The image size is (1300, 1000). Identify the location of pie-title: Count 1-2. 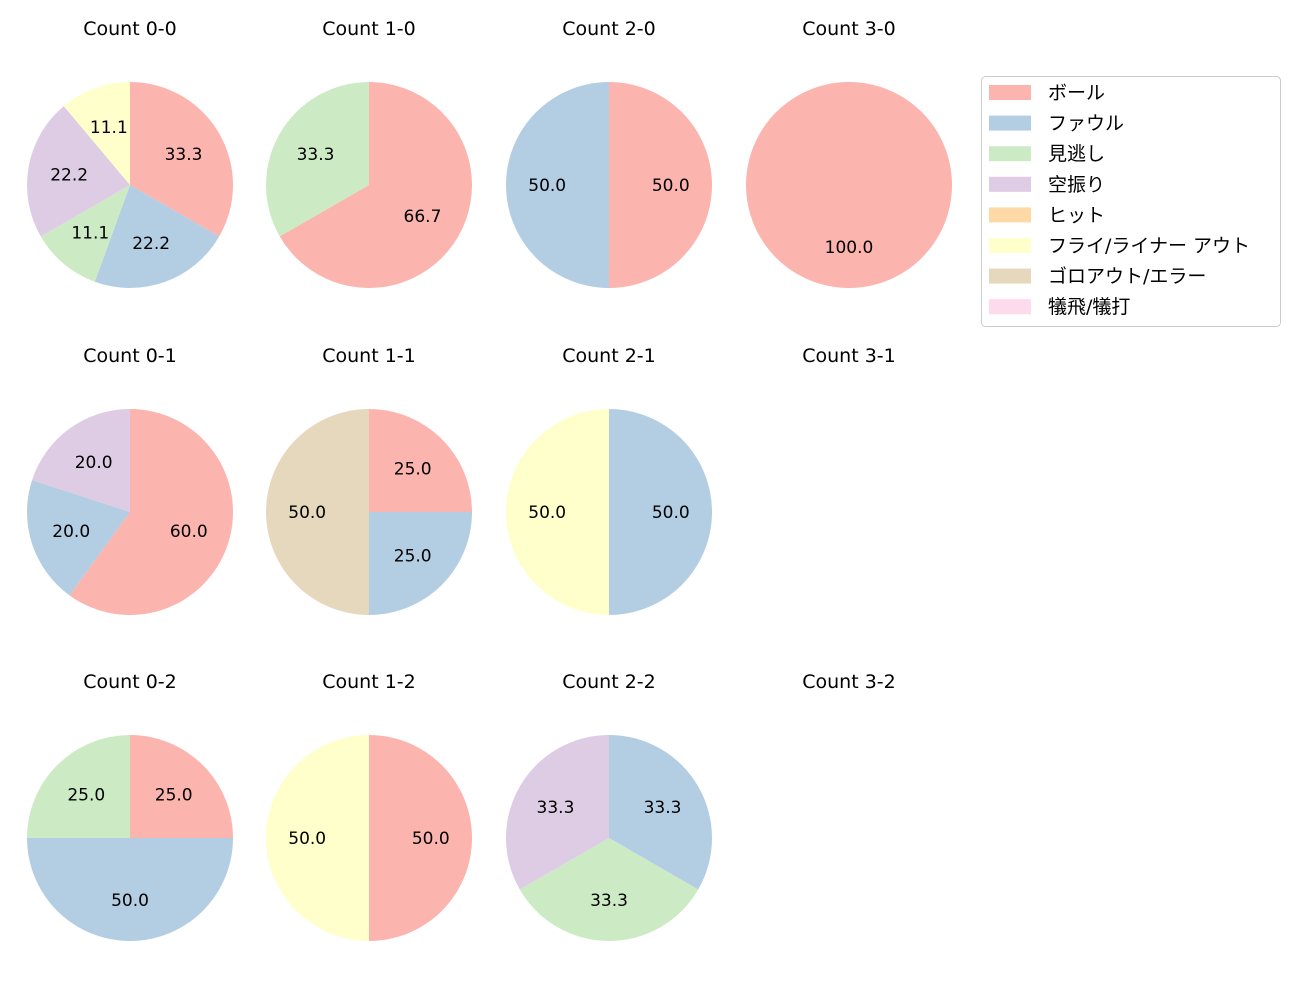
(369, 682).